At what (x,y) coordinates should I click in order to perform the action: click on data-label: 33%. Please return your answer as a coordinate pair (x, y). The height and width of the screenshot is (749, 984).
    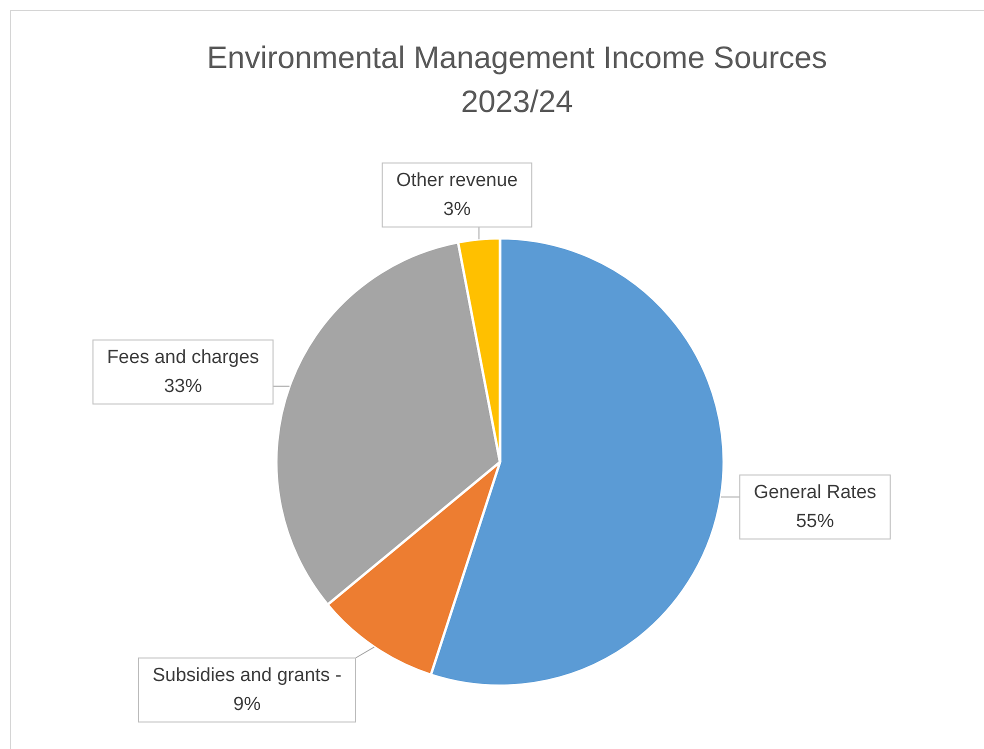
    Looking at the image, I should click on (183, 387).